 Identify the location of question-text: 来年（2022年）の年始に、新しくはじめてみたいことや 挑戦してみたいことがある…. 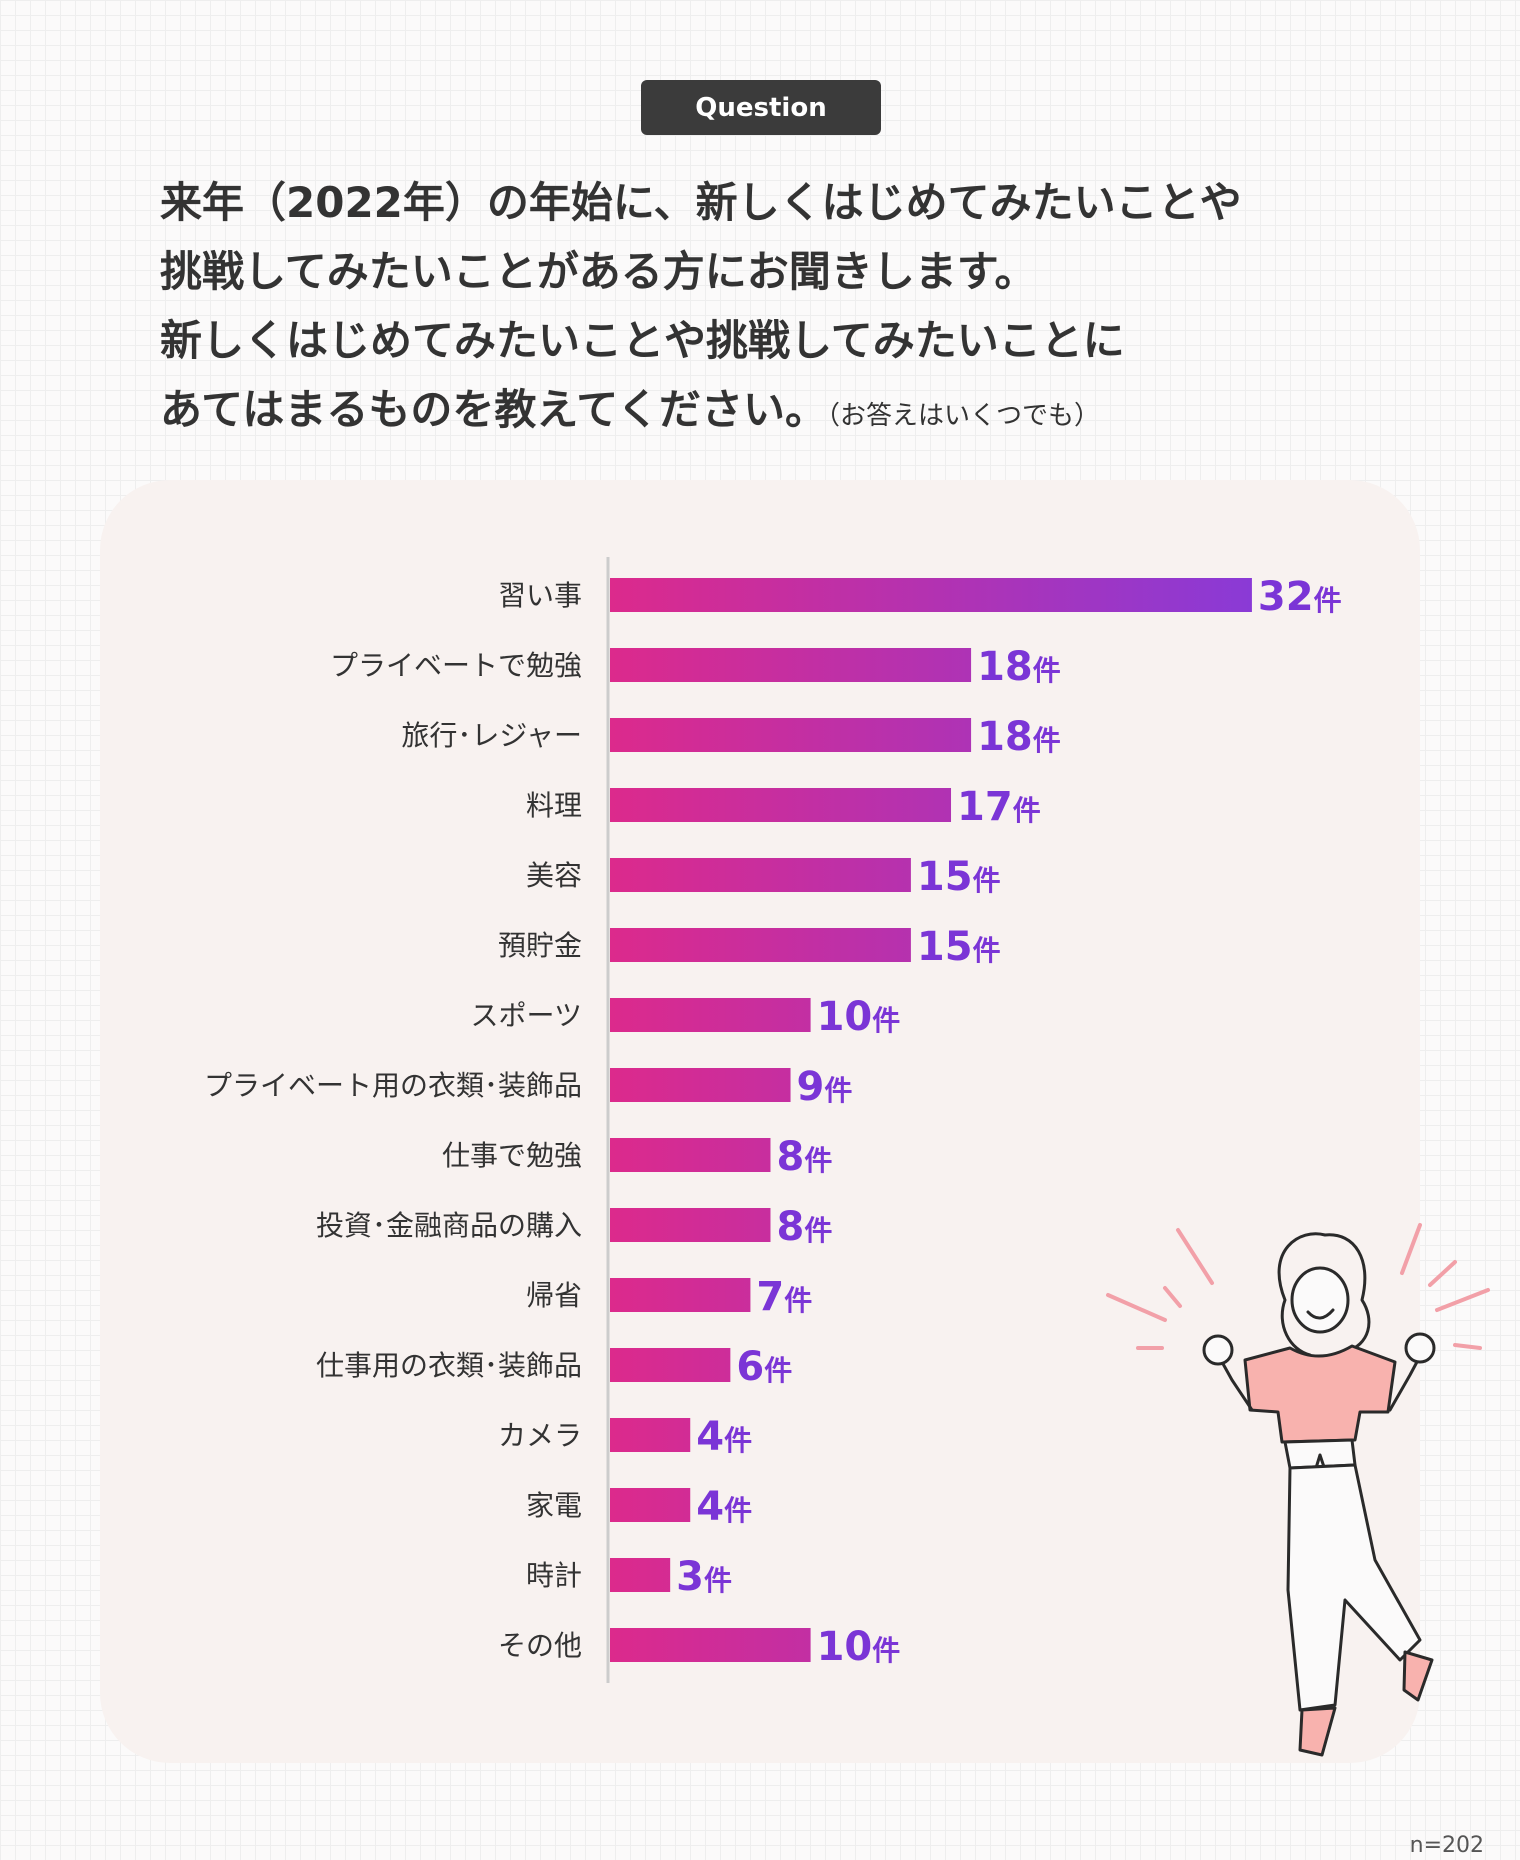
(770, 309).